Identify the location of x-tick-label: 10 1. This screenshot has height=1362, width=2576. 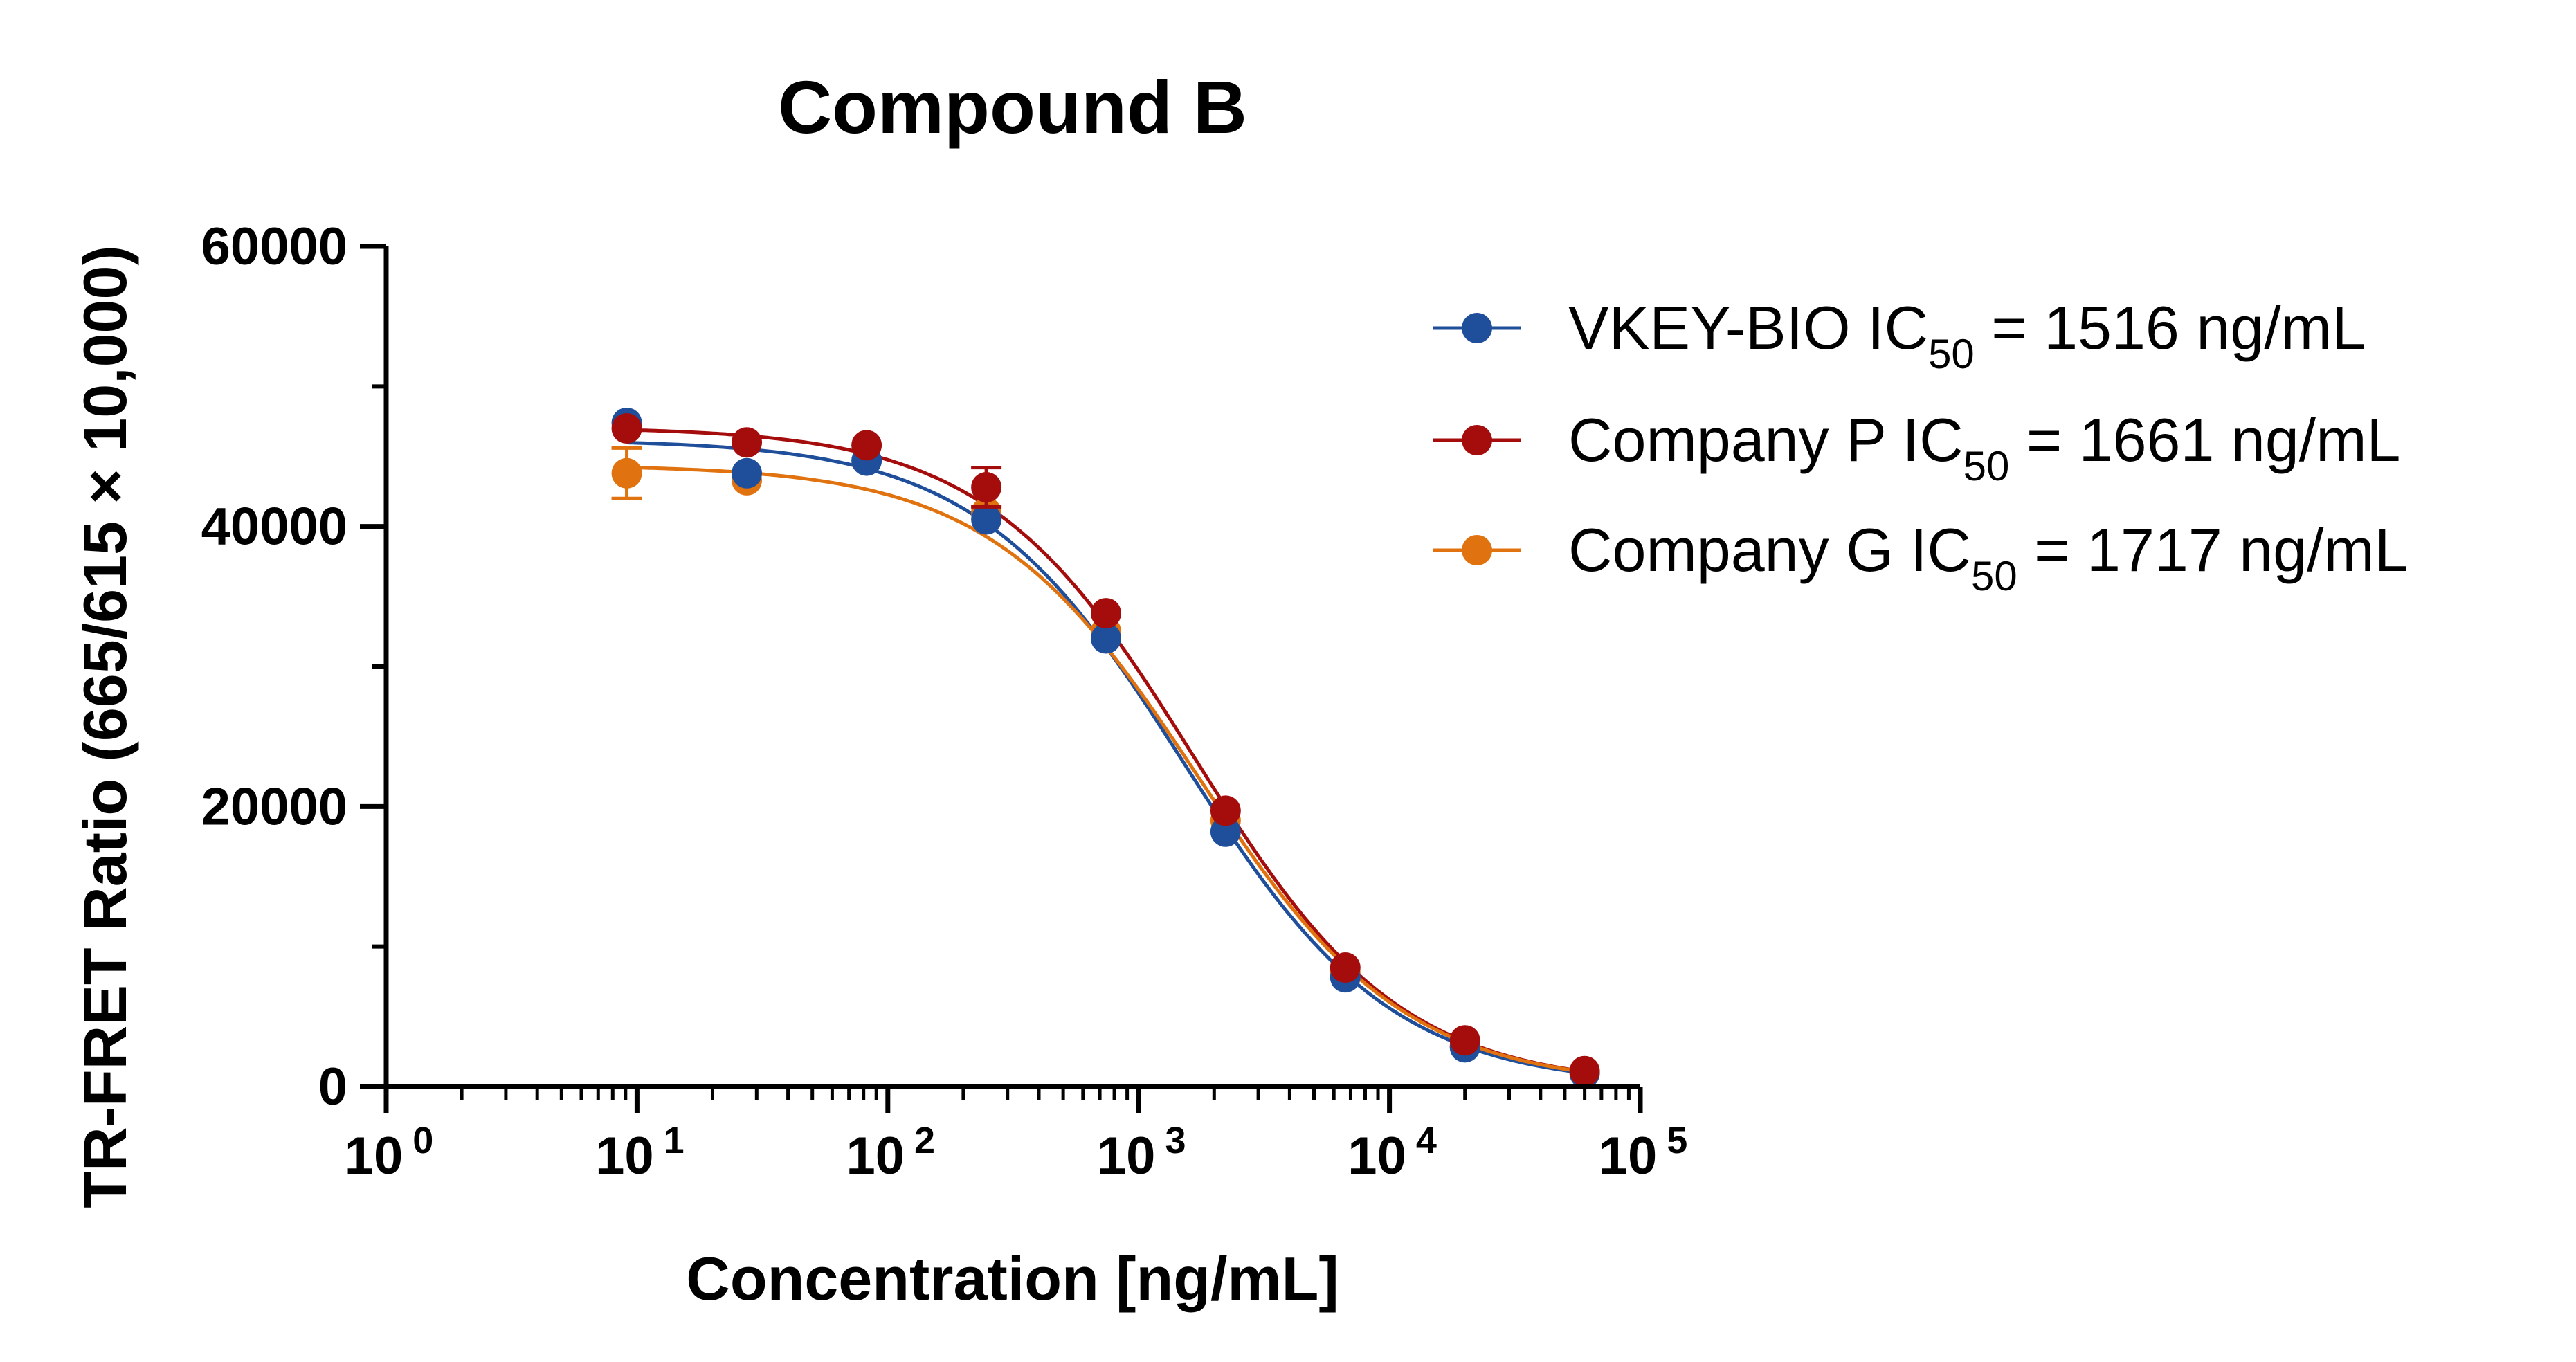
(639, 1153).